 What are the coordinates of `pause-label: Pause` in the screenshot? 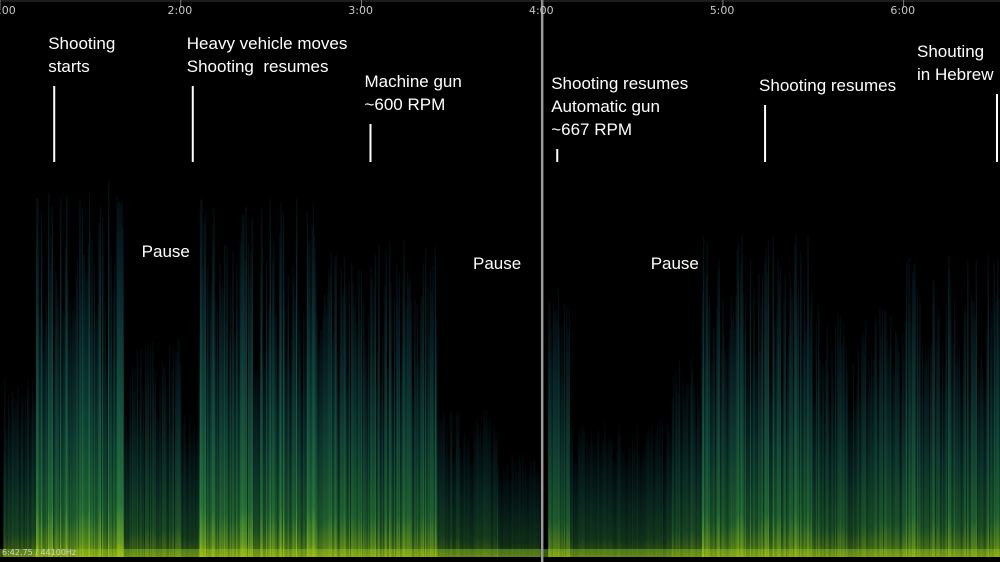 It's located at (674, 263).